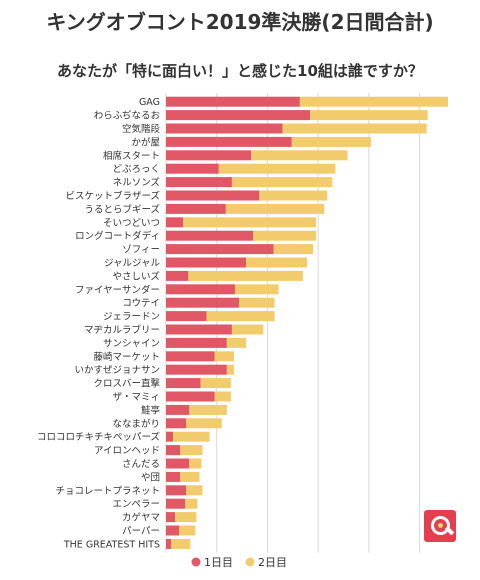  What do you see at coordinates (145, 142) in the screenshot?
I see `category-label: かが屋` at bounding box center [145, 142].